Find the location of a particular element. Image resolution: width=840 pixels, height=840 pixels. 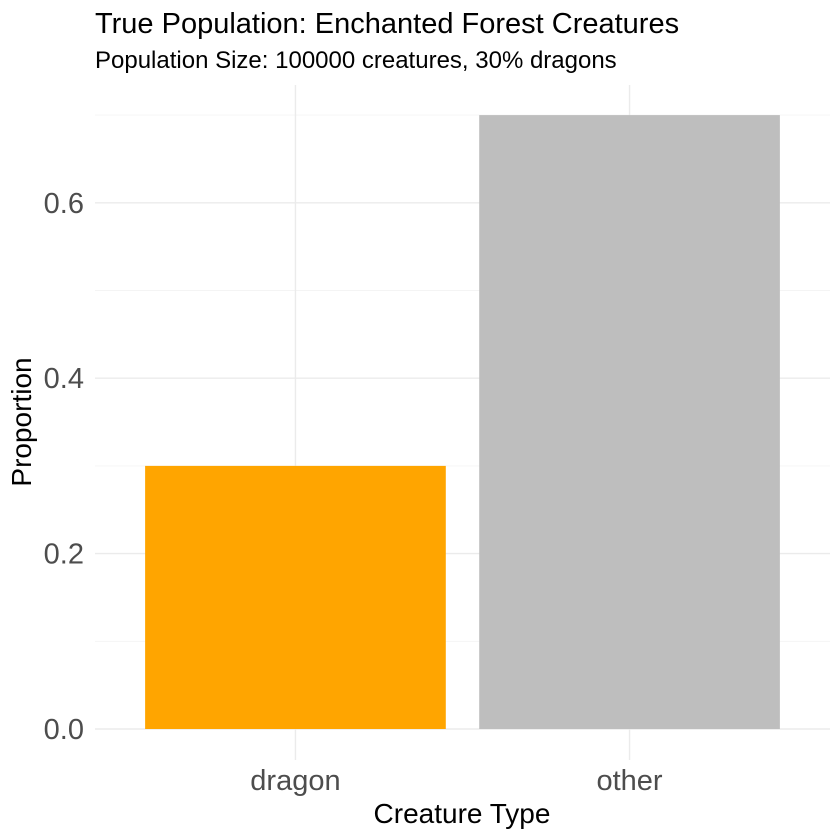

y-tick-label: 0.0 is located at coordinates (64, 730).